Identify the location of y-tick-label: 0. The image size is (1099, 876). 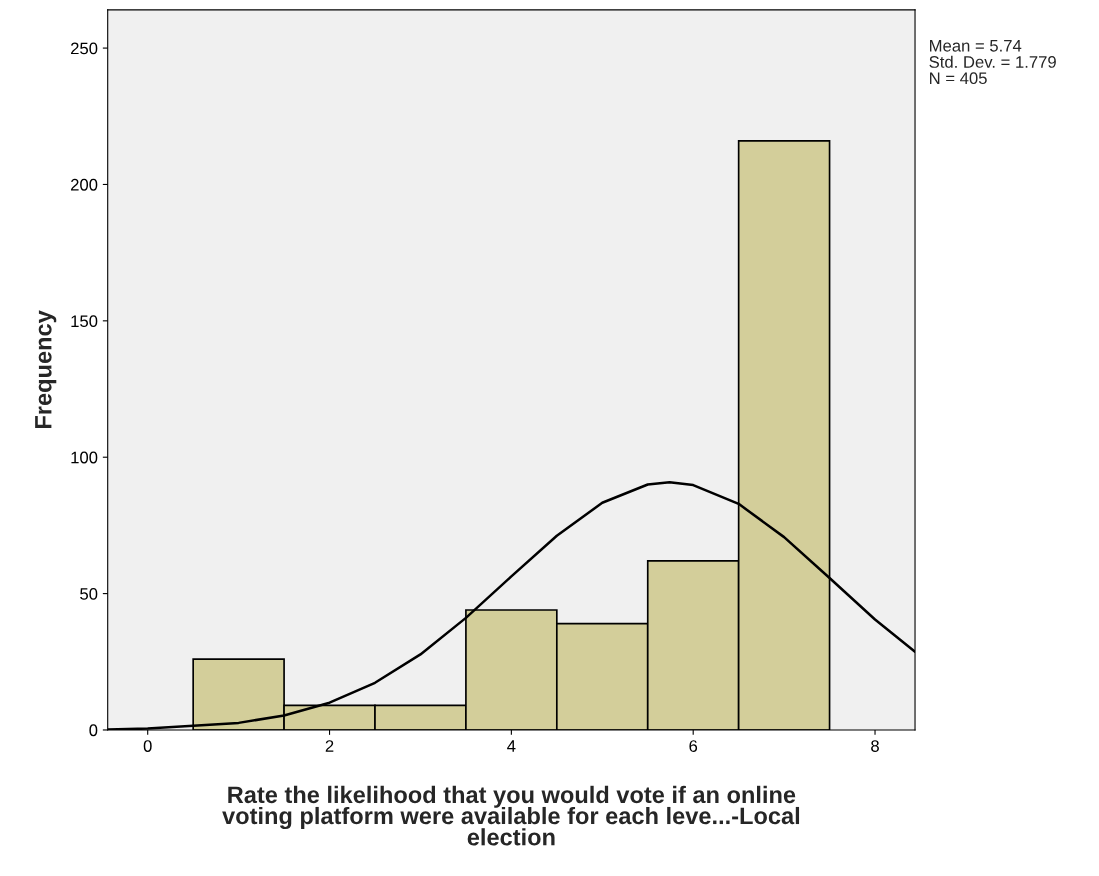
(93, 730).